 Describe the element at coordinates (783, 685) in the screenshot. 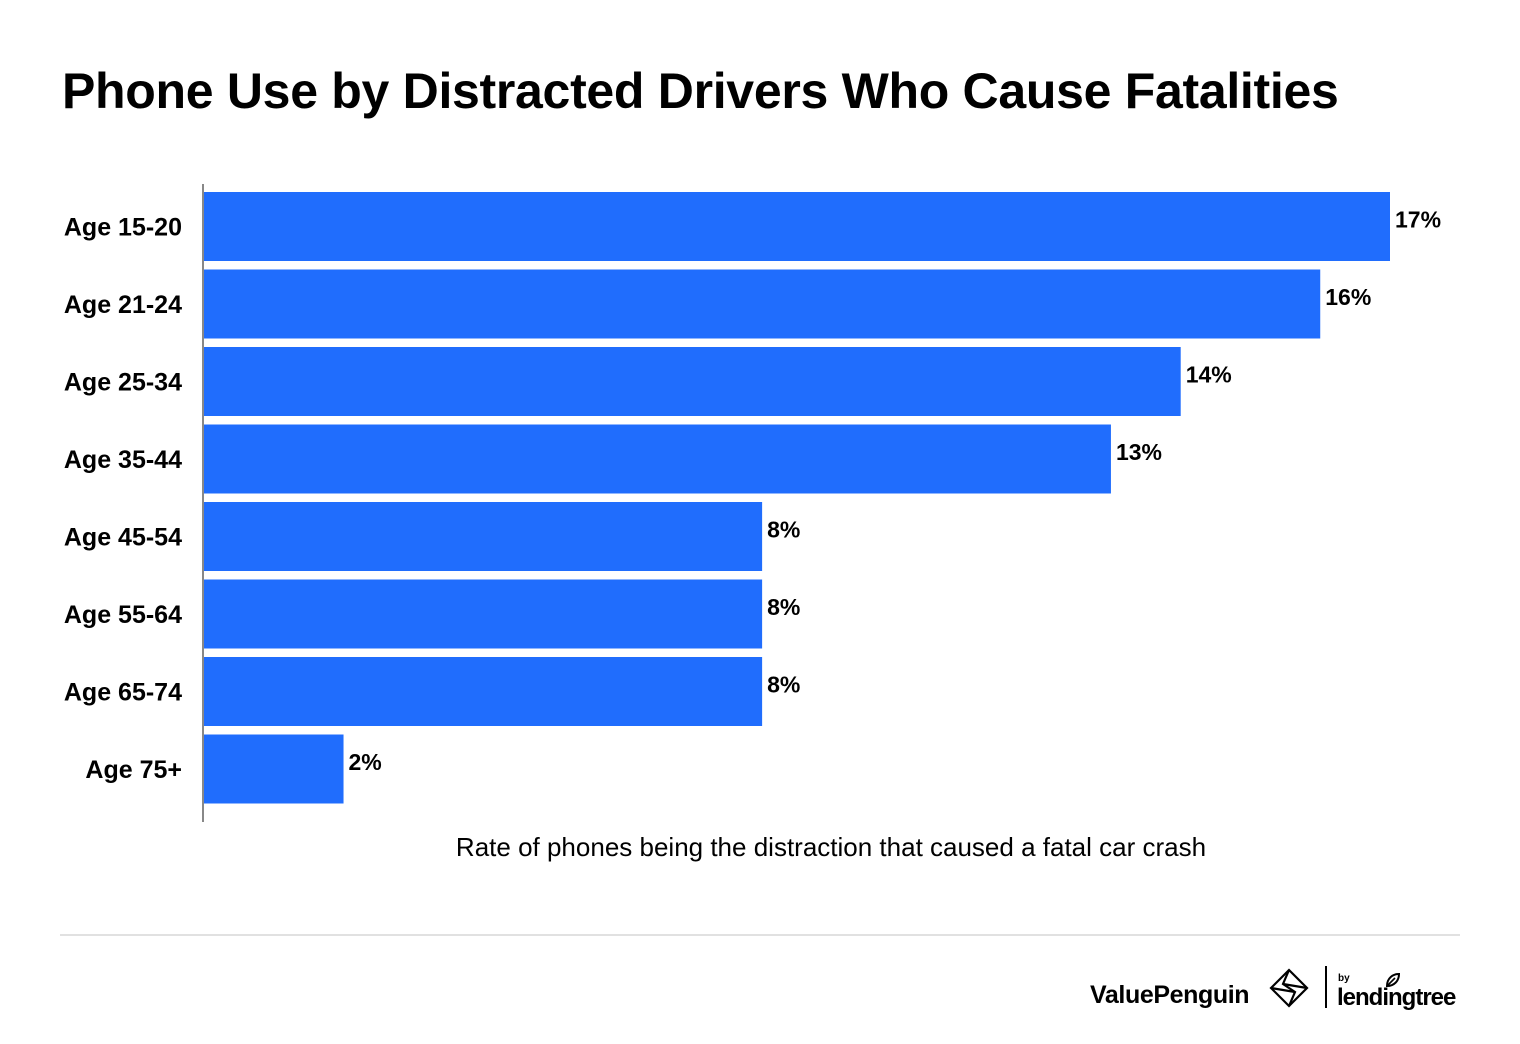

I see `value-label-6: 8%` at that location.